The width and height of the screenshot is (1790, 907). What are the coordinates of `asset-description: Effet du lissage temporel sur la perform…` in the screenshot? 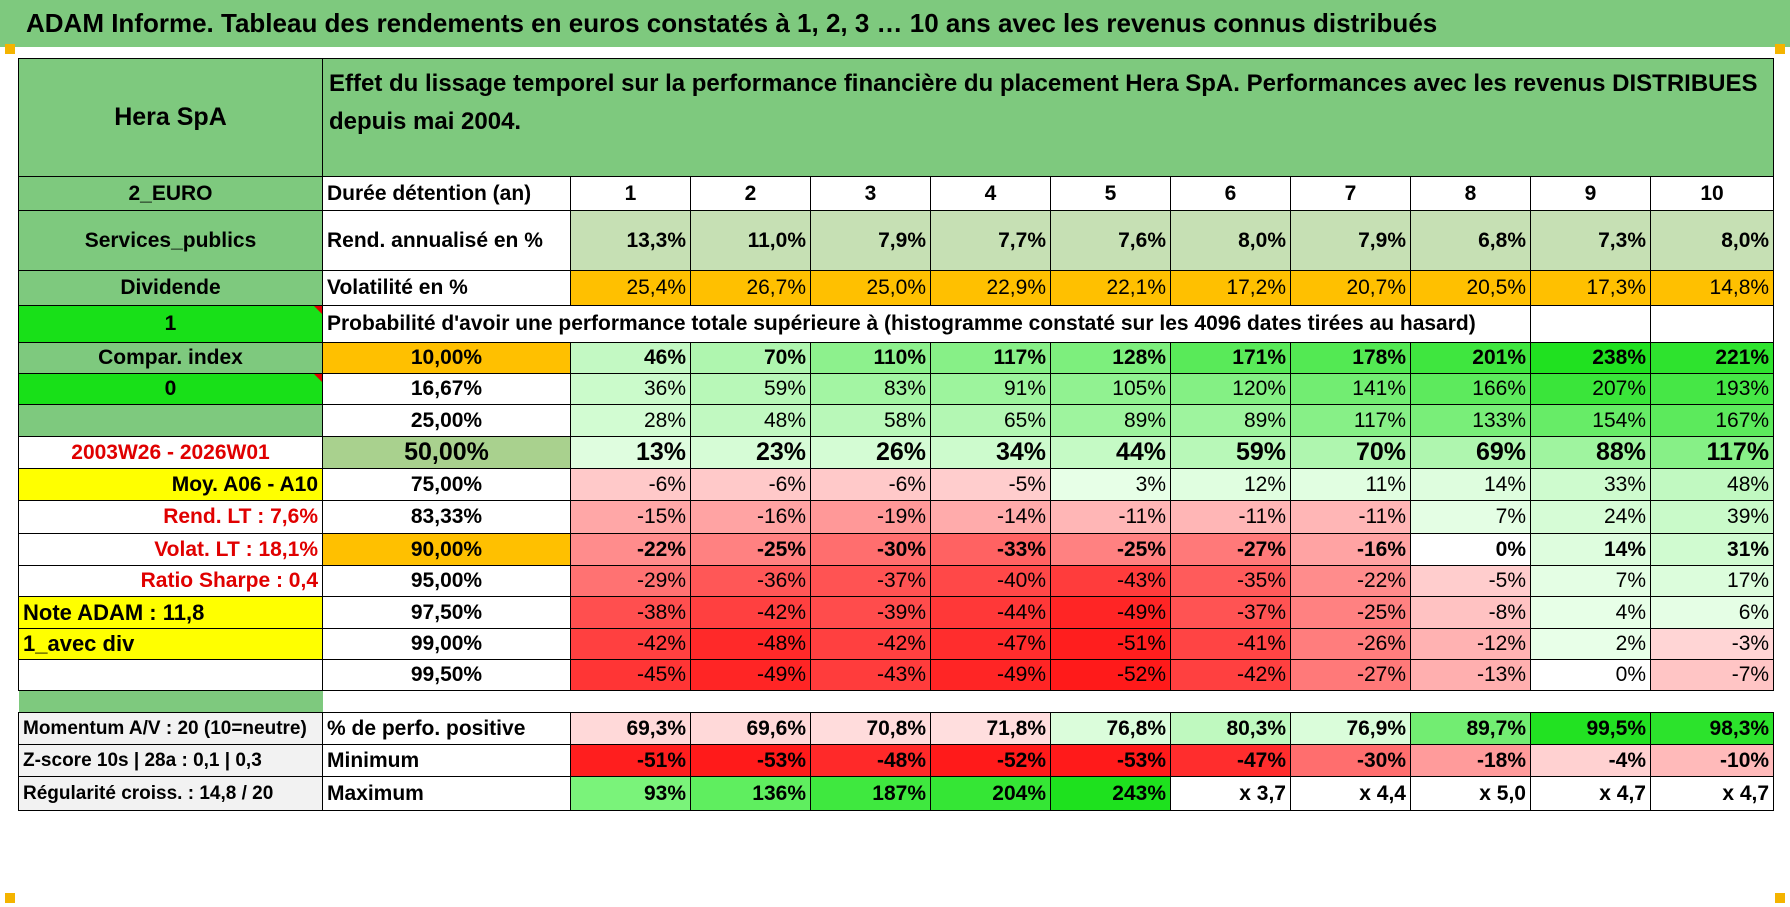 It's located at (1048, 117).